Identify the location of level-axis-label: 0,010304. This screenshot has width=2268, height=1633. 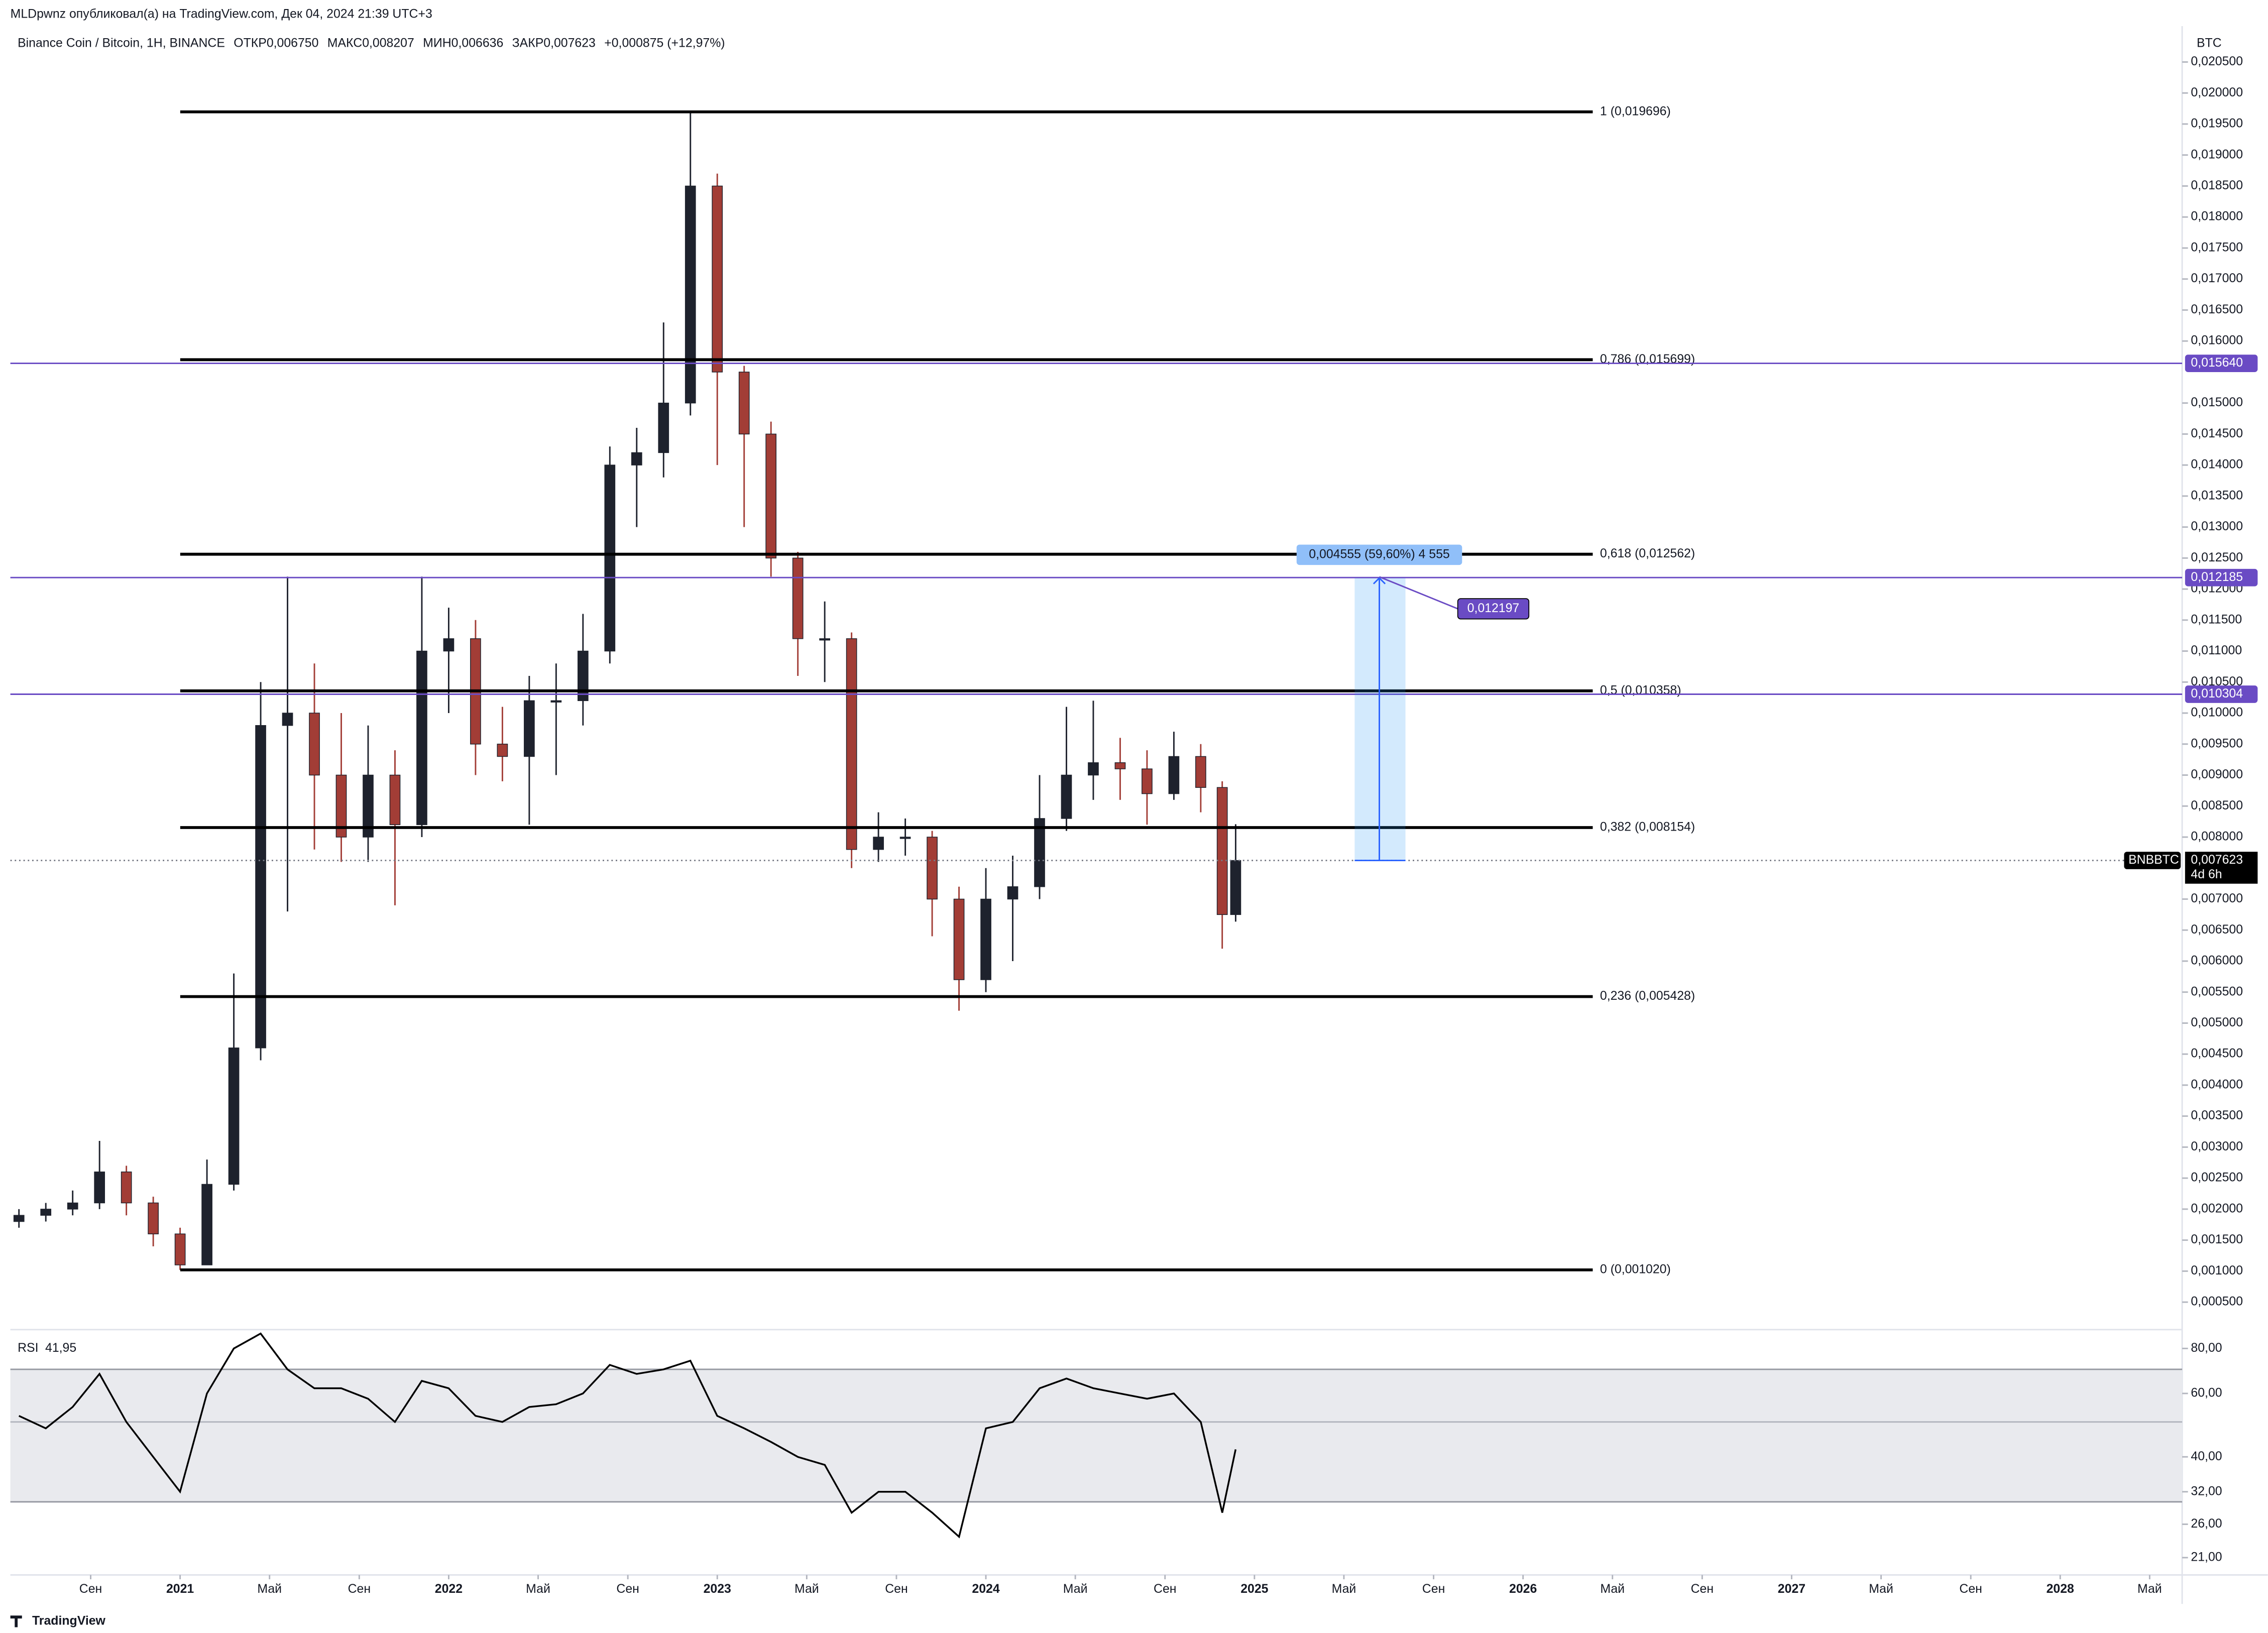
(2217, 694).